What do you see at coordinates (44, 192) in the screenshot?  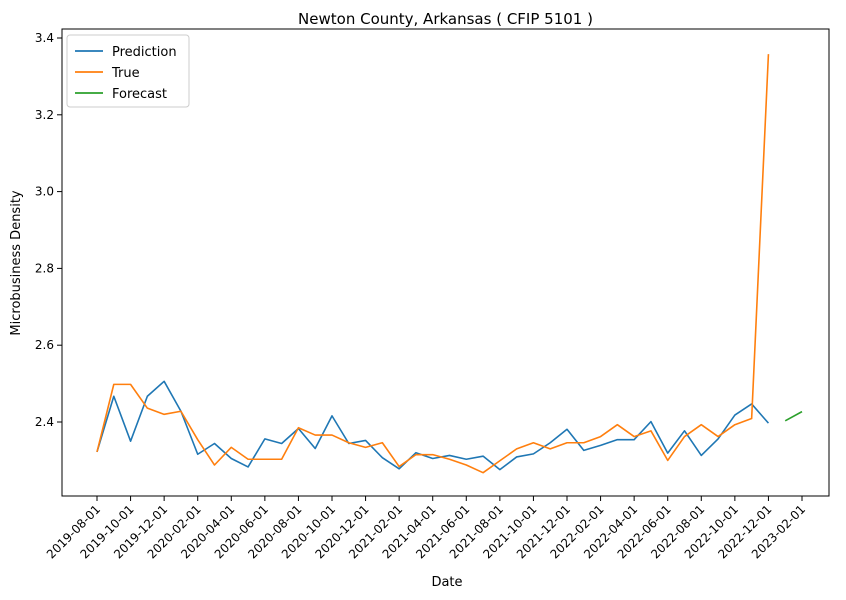 I see `y-tick-label: 3.0` at bounding box center [44, 192].